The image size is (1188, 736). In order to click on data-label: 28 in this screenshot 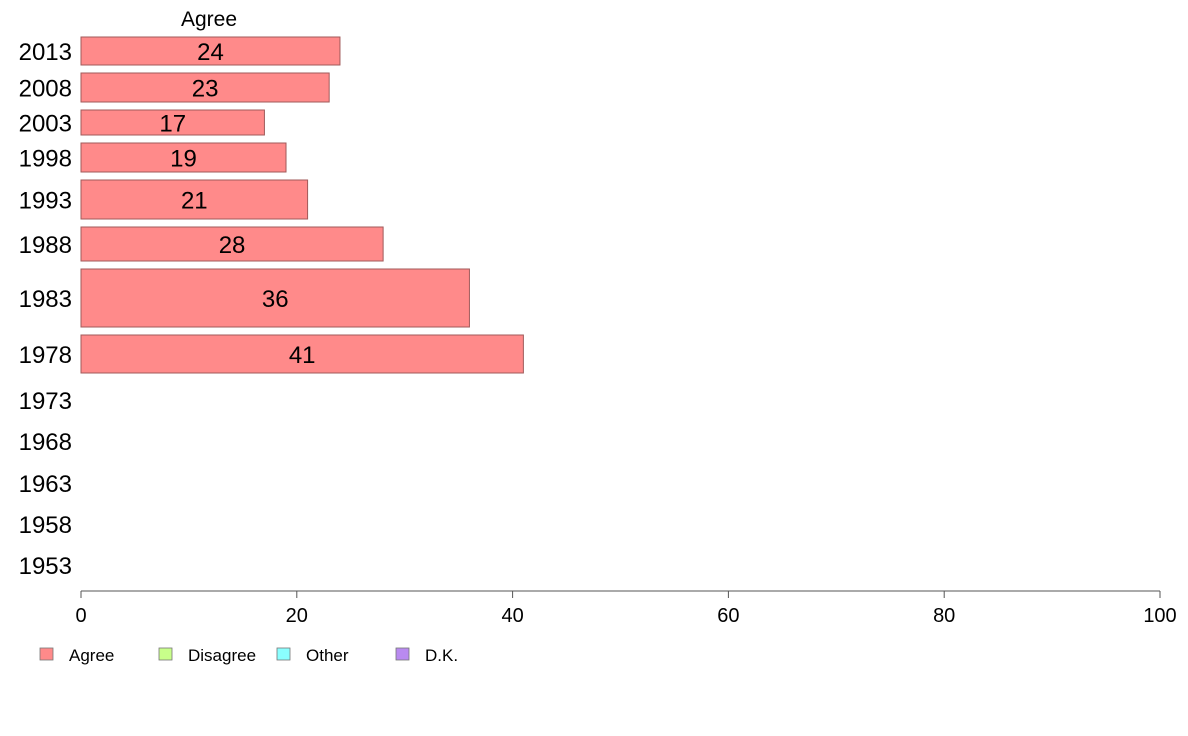, I will do `click(232, 245)`.